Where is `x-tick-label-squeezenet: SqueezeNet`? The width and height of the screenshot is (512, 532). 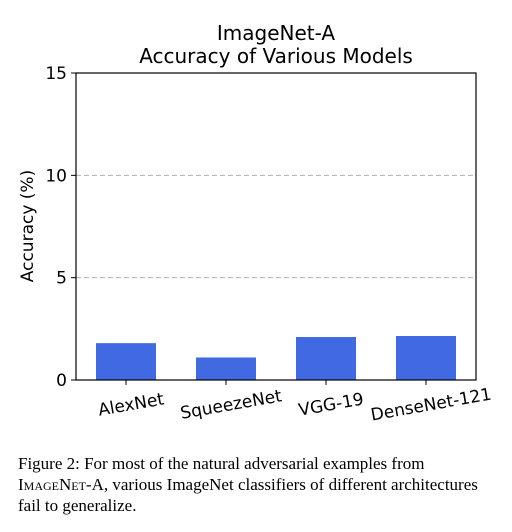 x-tick-label-squeezenet: SqueezeNet is located at coordinates (231, 405).